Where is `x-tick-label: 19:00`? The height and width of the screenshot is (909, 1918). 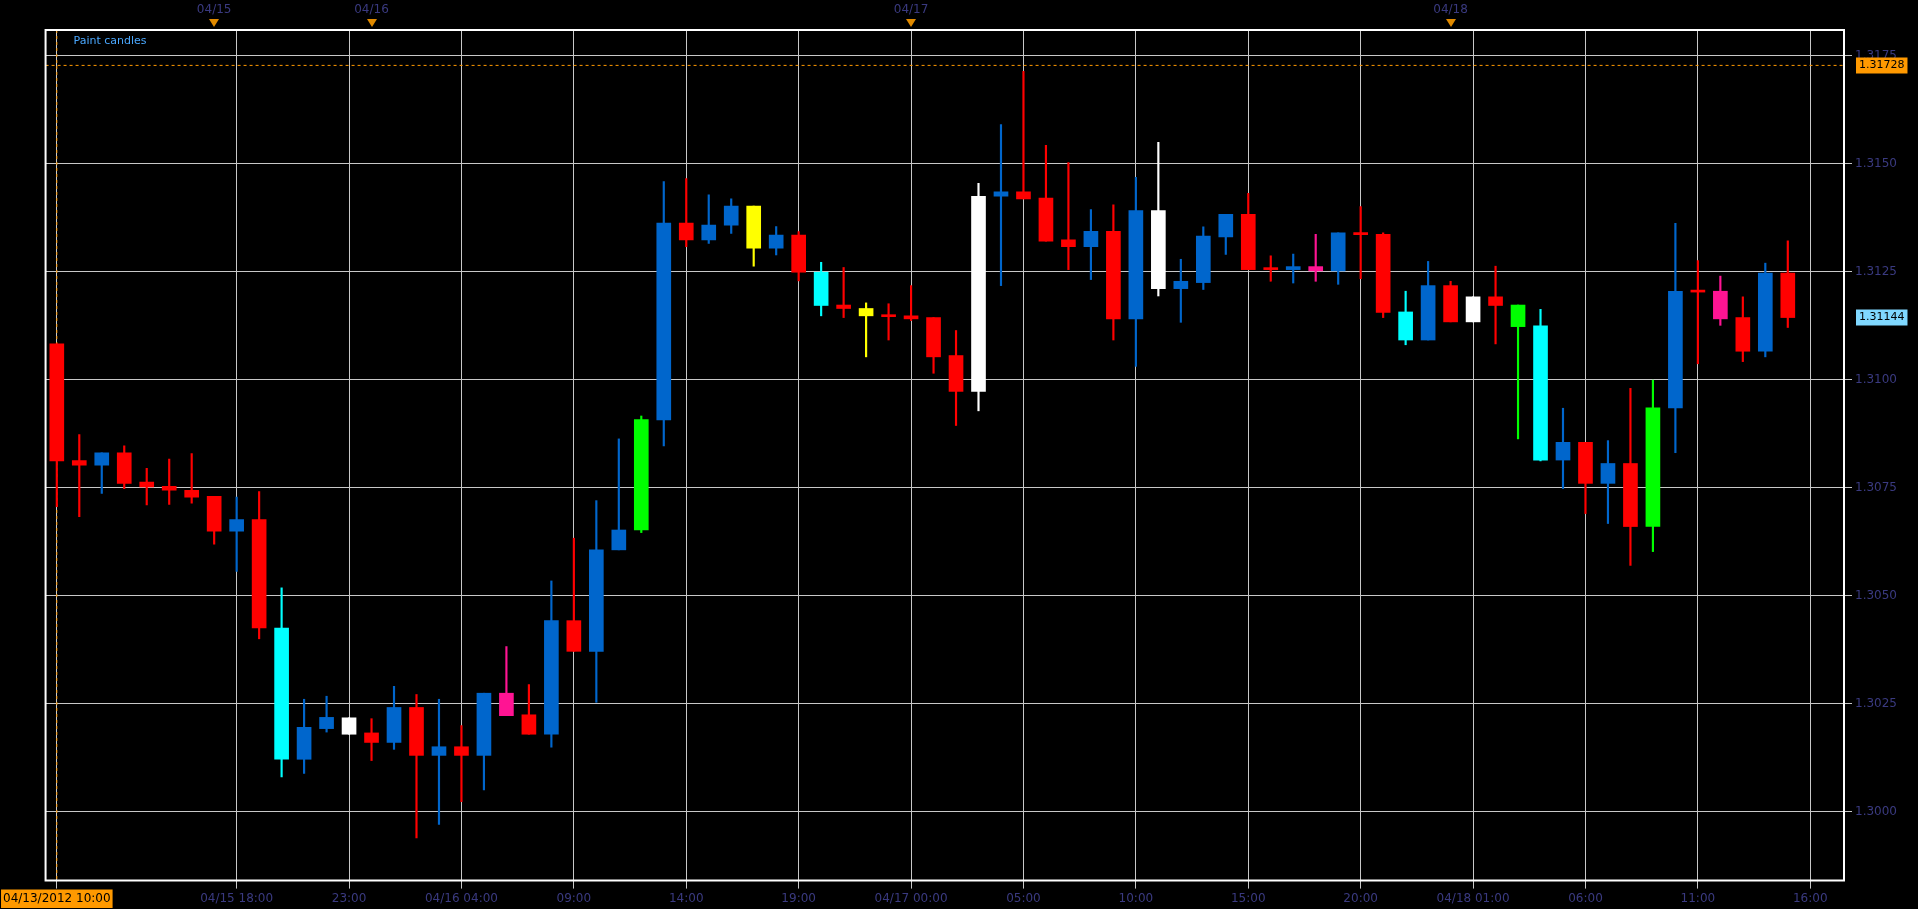 x-tick-label: 19:00 is located at coordinates (798, 897).